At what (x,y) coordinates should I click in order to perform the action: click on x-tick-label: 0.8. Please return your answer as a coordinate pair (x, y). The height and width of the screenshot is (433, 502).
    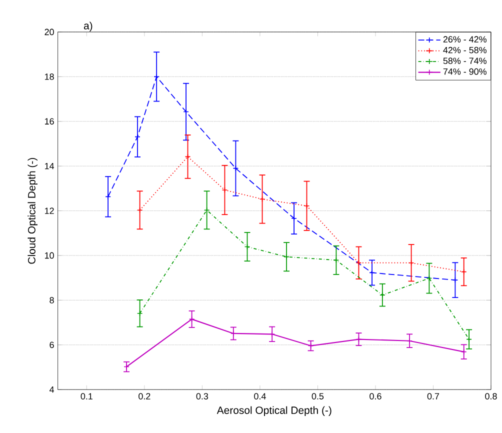
    Looking at the image, I should click on (491, 396).